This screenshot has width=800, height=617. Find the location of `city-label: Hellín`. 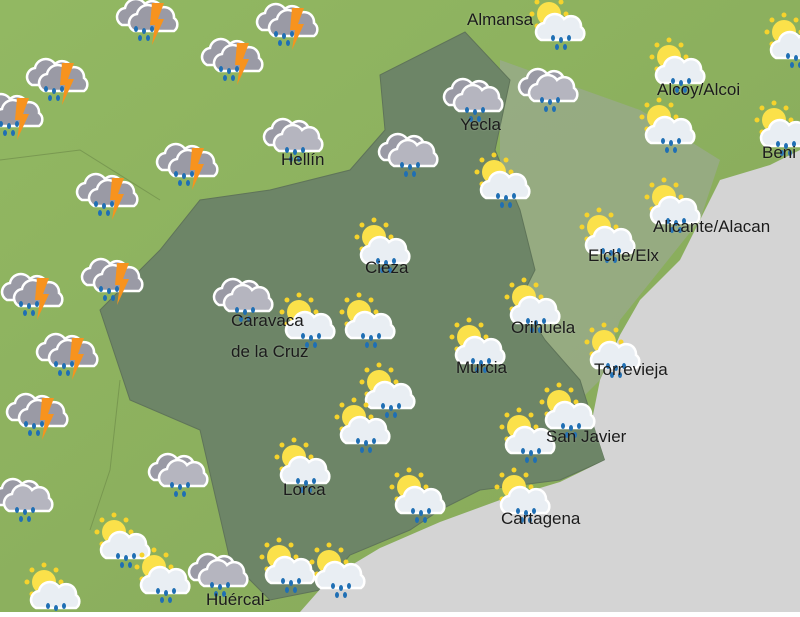

city-label: Hellín is located at coordinates (302, 160).